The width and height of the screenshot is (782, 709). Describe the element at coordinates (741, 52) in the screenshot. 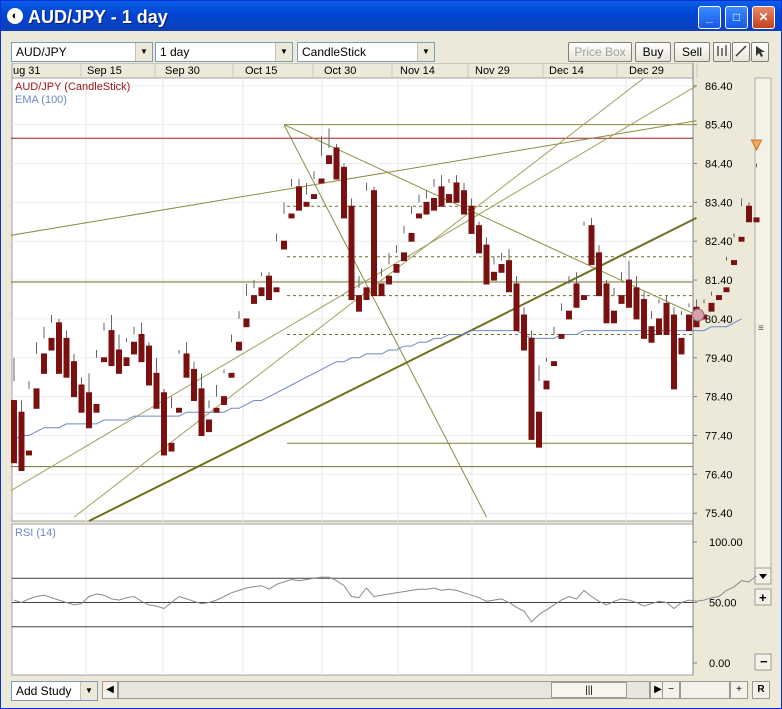

I see `draw-line-icon` at that location.